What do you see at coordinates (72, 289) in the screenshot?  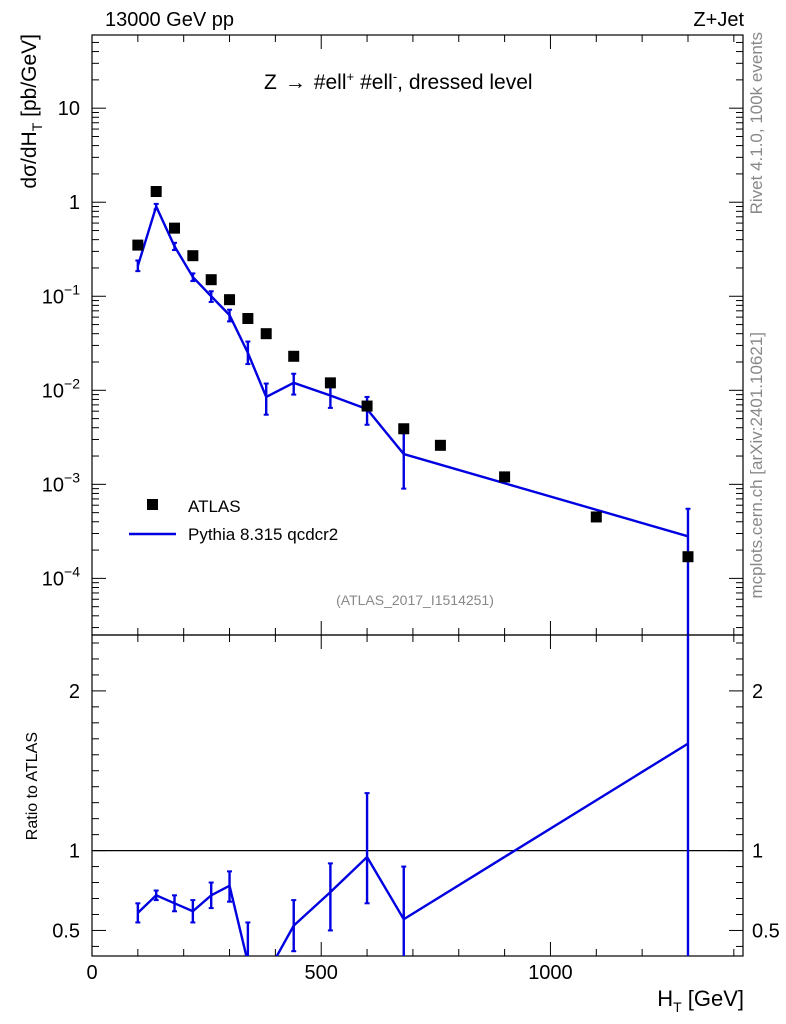 I see `main-ytick-label-exp: −1` at bounding box center [72, 289].